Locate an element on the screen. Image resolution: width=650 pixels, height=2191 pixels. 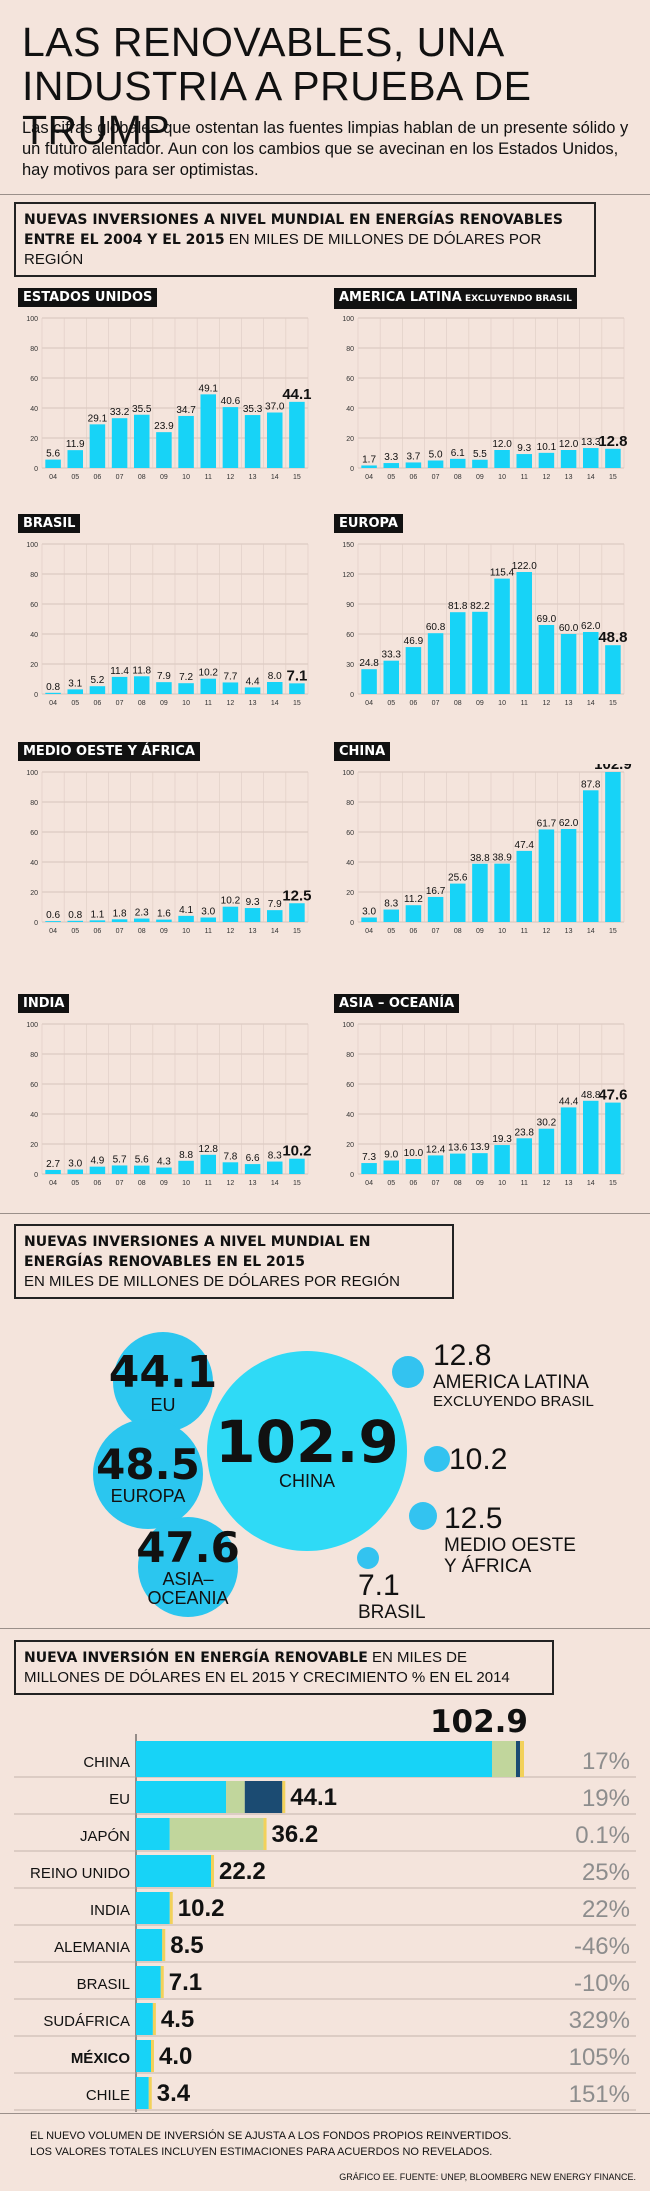
data-label: 9.3 is located at coordinates (524, 448).